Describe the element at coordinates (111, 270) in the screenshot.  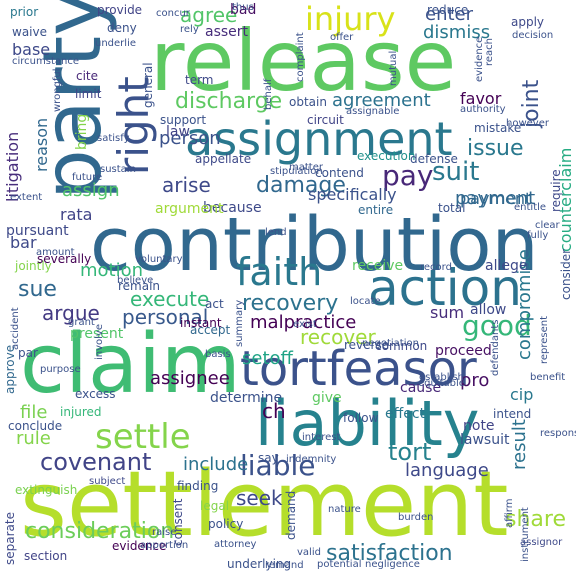
I see `word-motion: motion` at that location.